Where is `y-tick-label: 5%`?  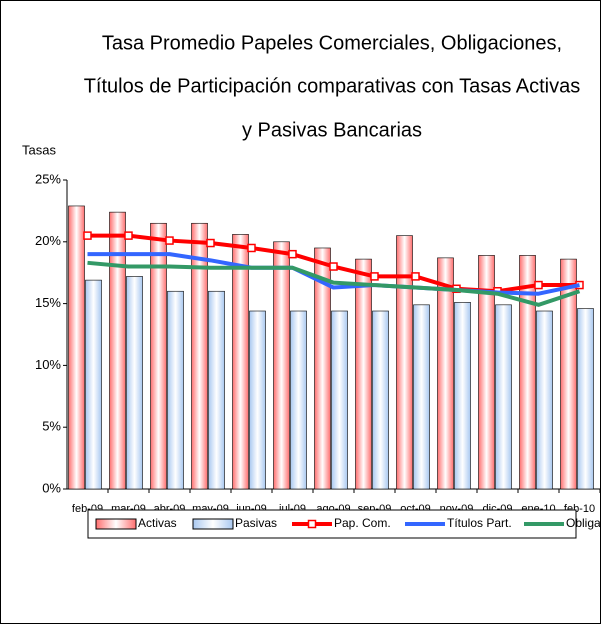 y-tick-label: 5% is located at coordinates (51, 426).